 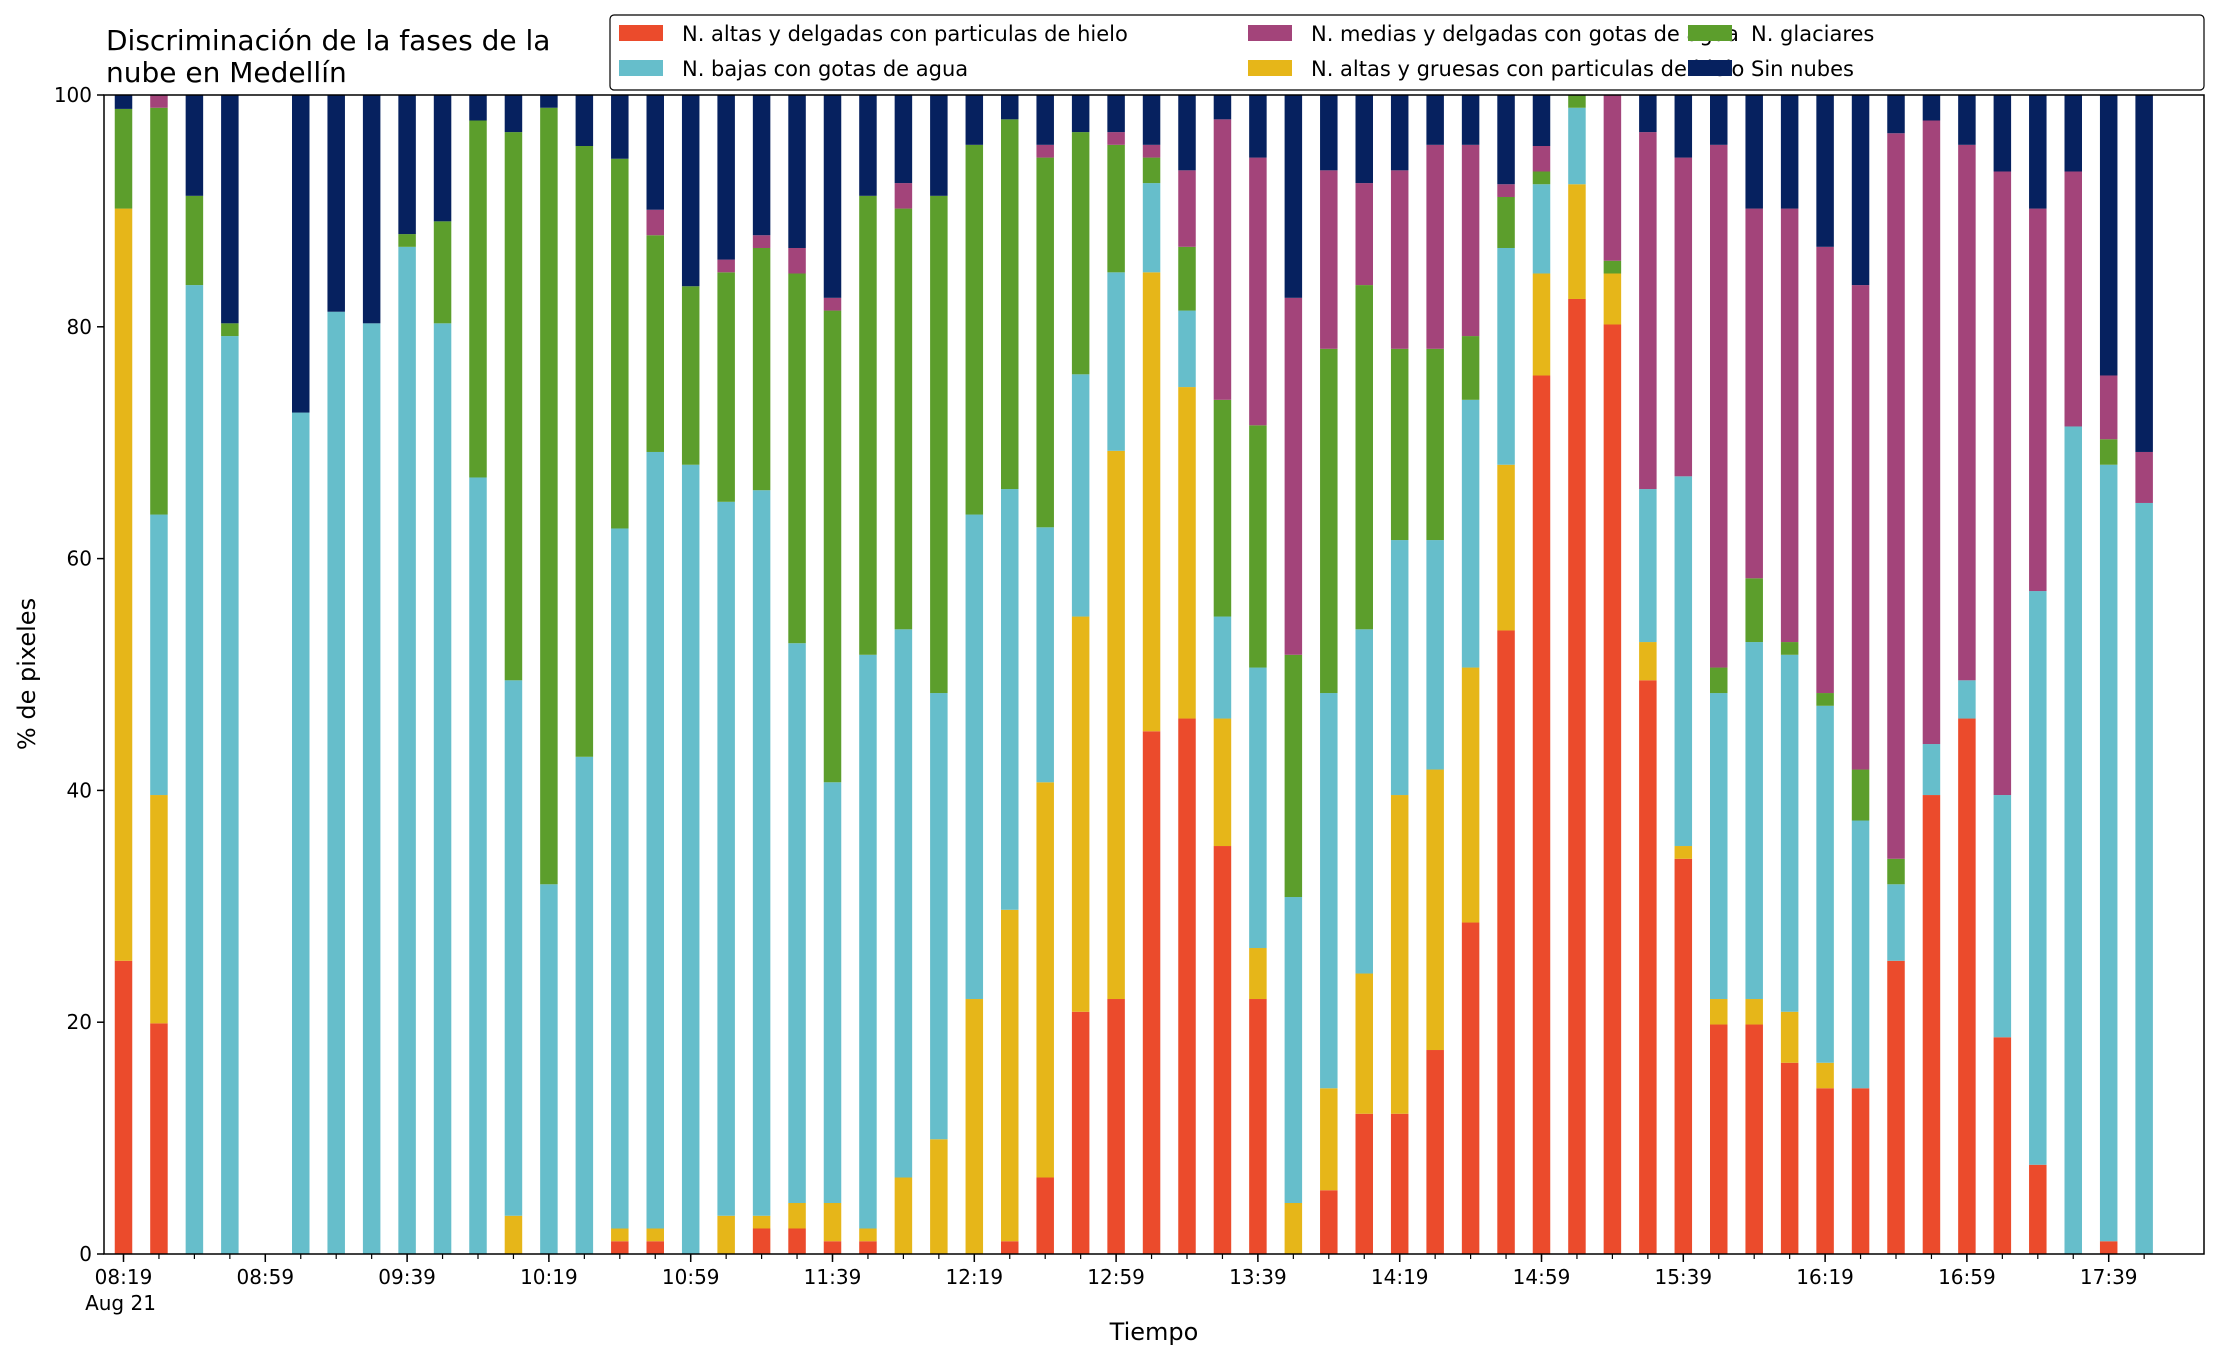 What do you see at coordinates (79, 559) in the screenshot?
I see `y-tick-label: 60` at bounding box center [79, 559].